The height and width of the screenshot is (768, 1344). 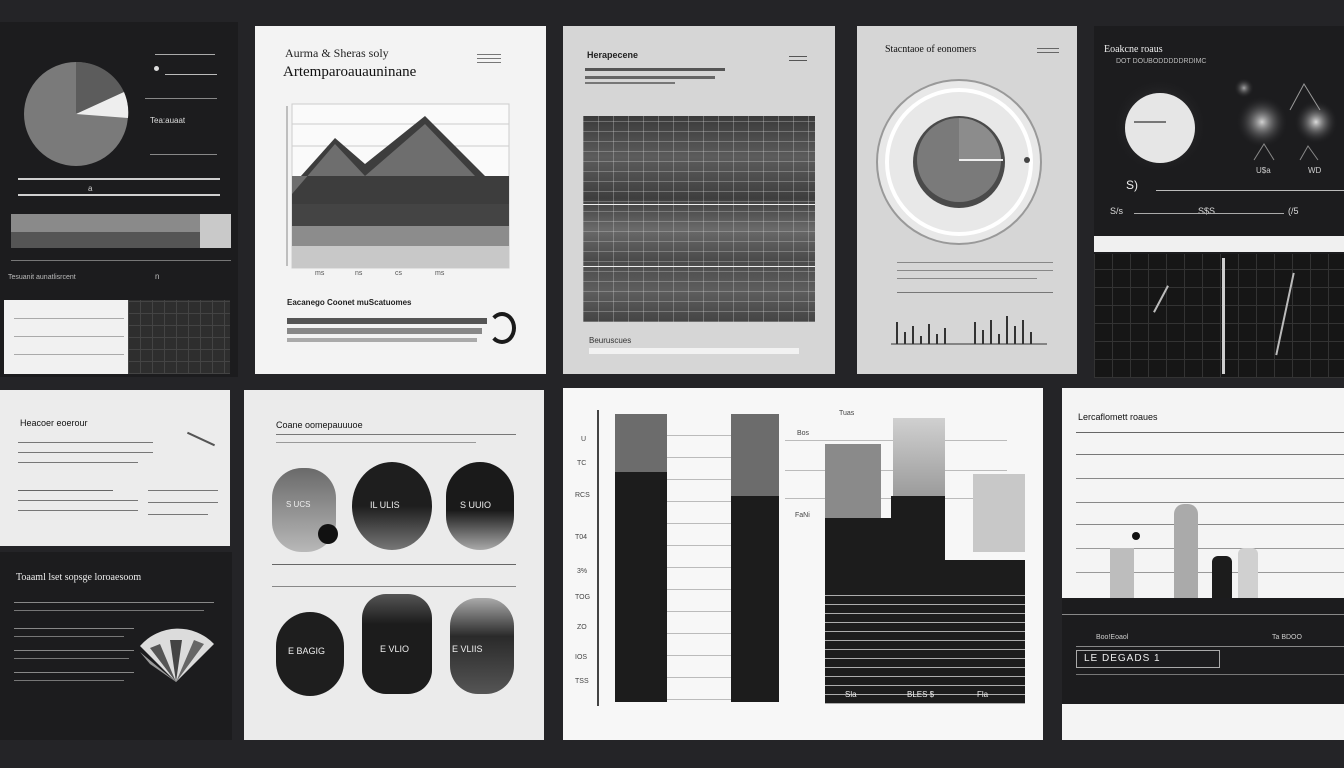 What do you see at coordinates (959, 162) in the screenshot?
I see `donut-chart-graphic` at bounding box center [959, 162].